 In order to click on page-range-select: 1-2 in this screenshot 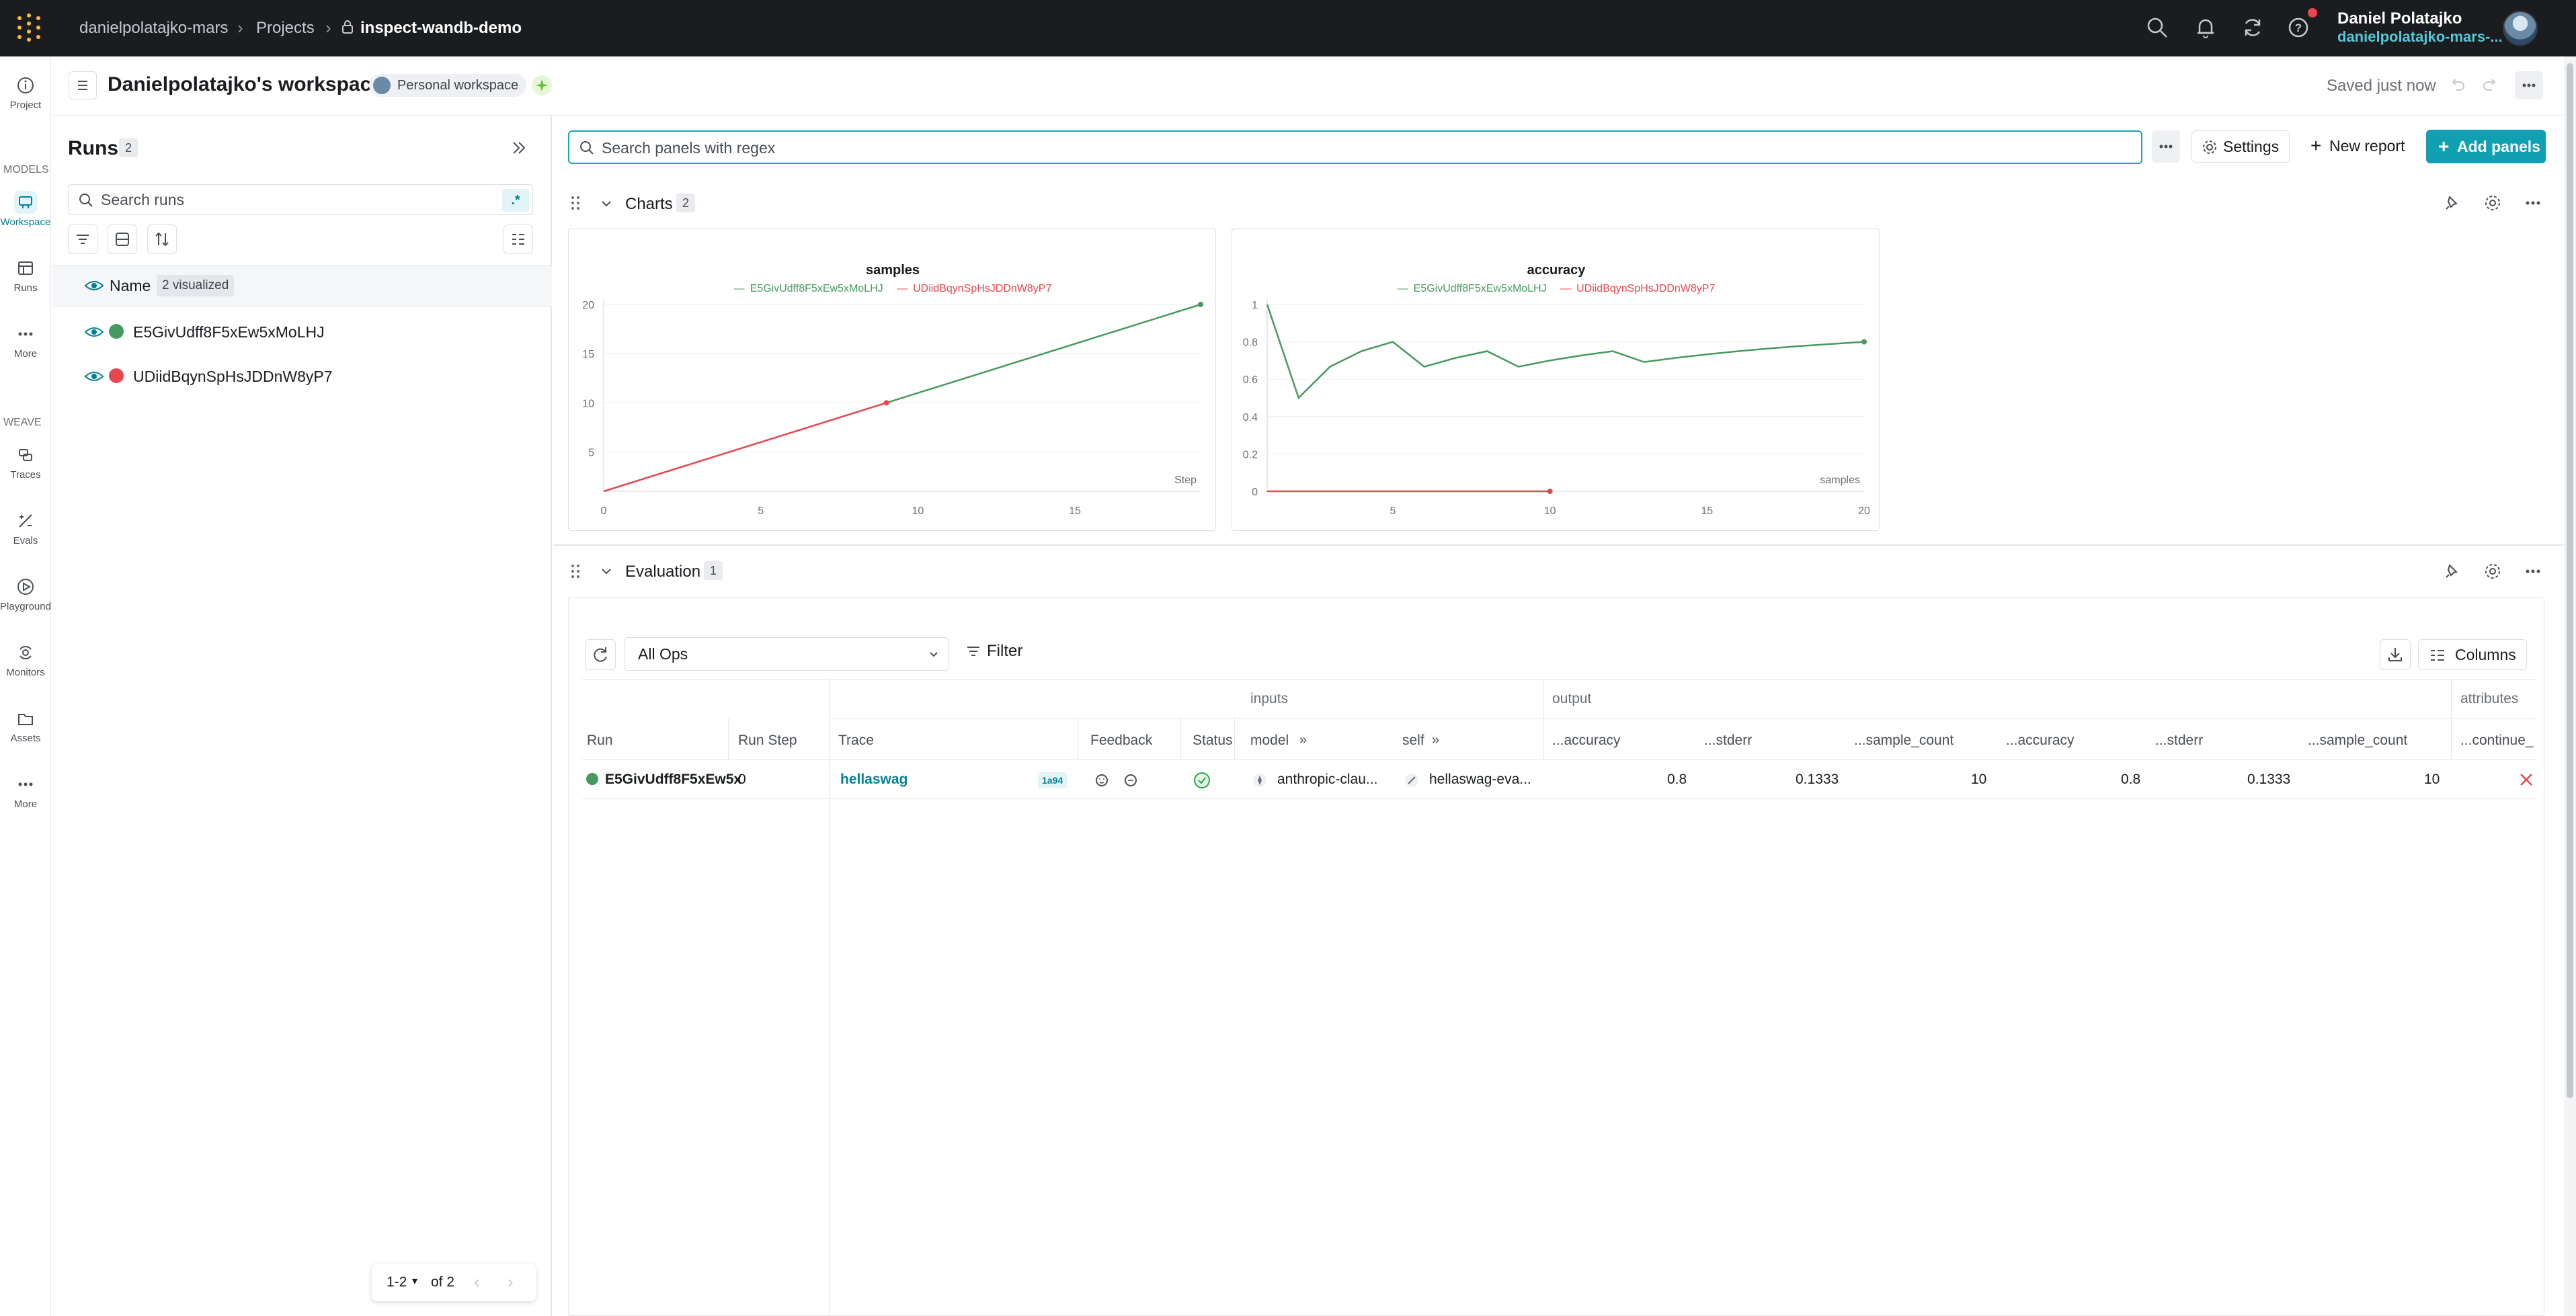, I will do `click(397, 1282)`.